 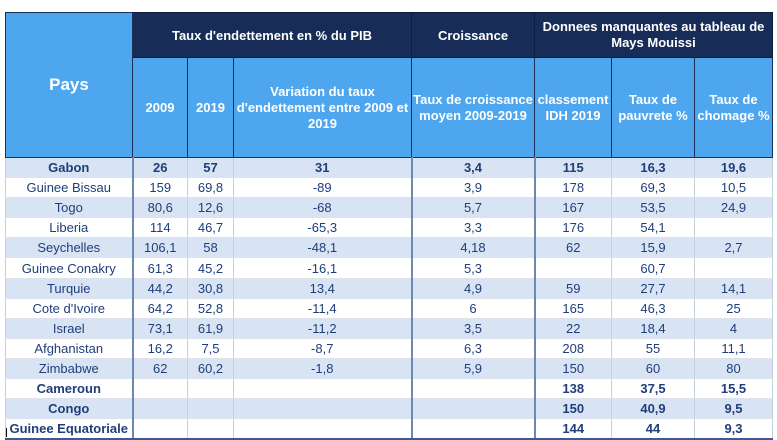 What do you see at coordinates (653, 369) in the screenshot?
I see `cell-poverty: 60` at bounding box center [653, 369].